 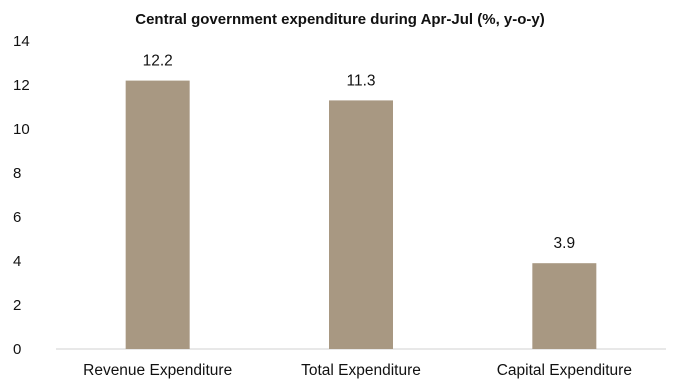 I want to click on data-label: 12.2, so click(x=158, y=61).